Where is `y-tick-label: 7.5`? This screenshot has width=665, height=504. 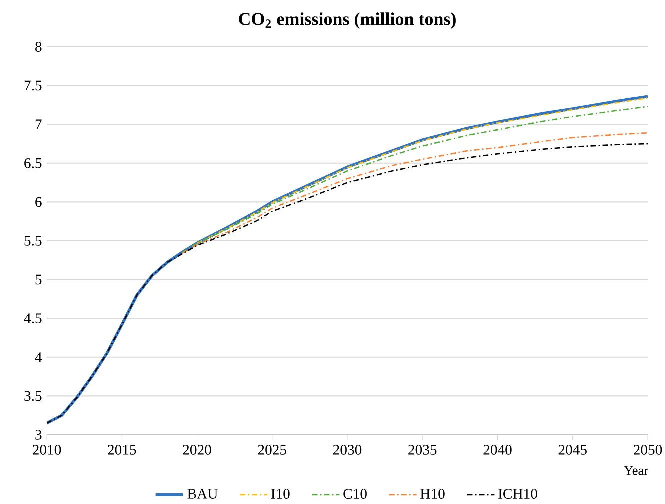
y-tick-label: 7.5 is located at coordinates (33, 85).